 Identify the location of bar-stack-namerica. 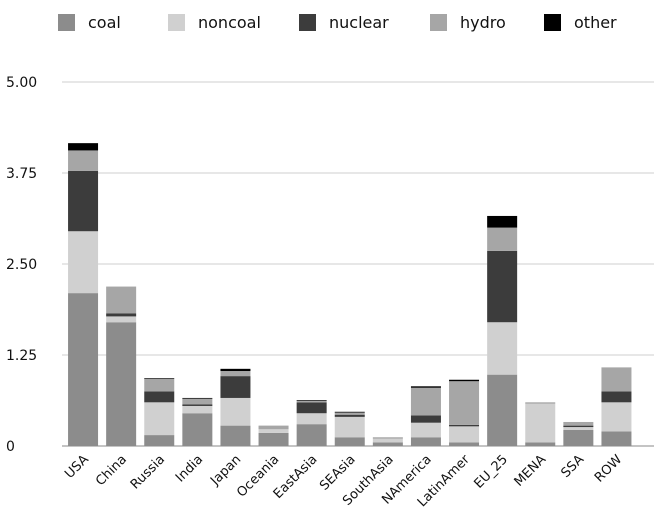
(425, 416).